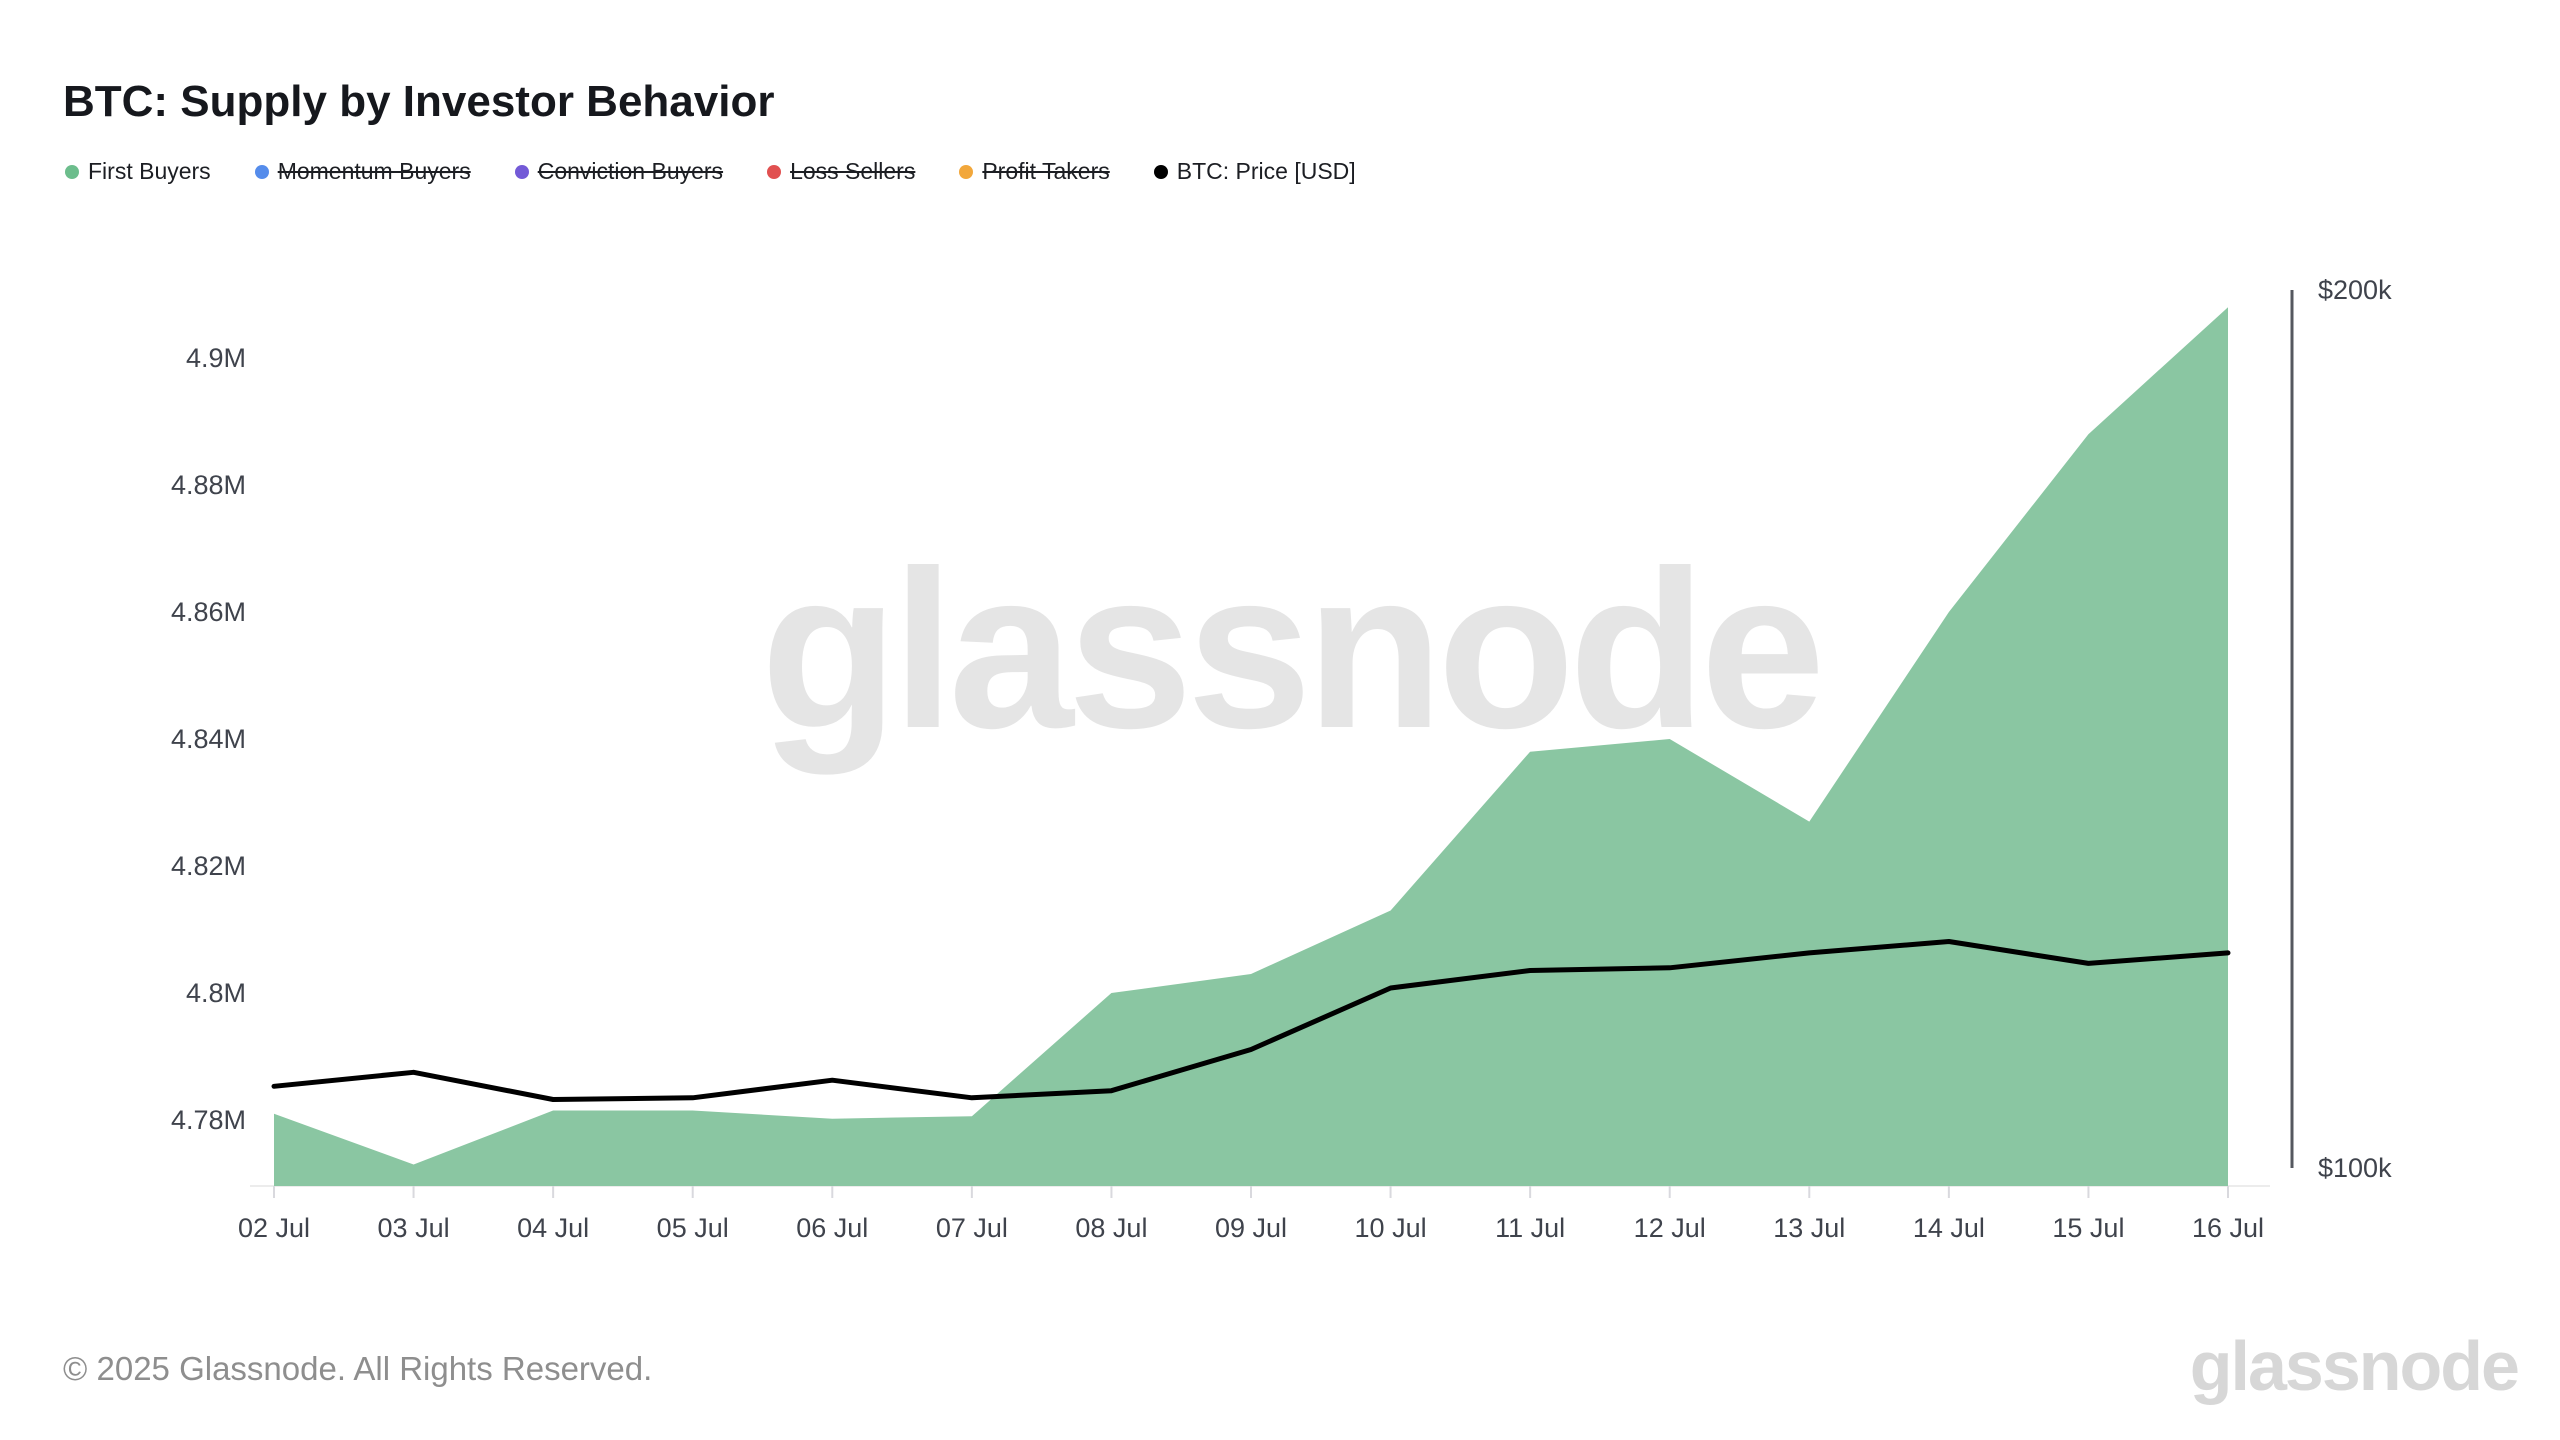 Image resolution: width=2560 pixels, height=1440 pixels. What do you see at coordinates (274, 1228) in the screenshot?
I see `x-axis-tick-label: 02 Jul` at bounding box center [274, 1228].